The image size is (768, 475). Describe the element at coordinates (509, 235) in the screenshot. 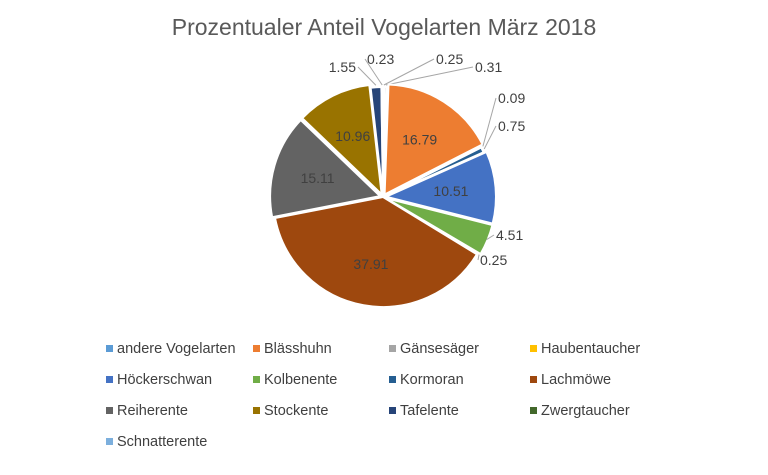

I see `data-label-5: 4.51` at that location.